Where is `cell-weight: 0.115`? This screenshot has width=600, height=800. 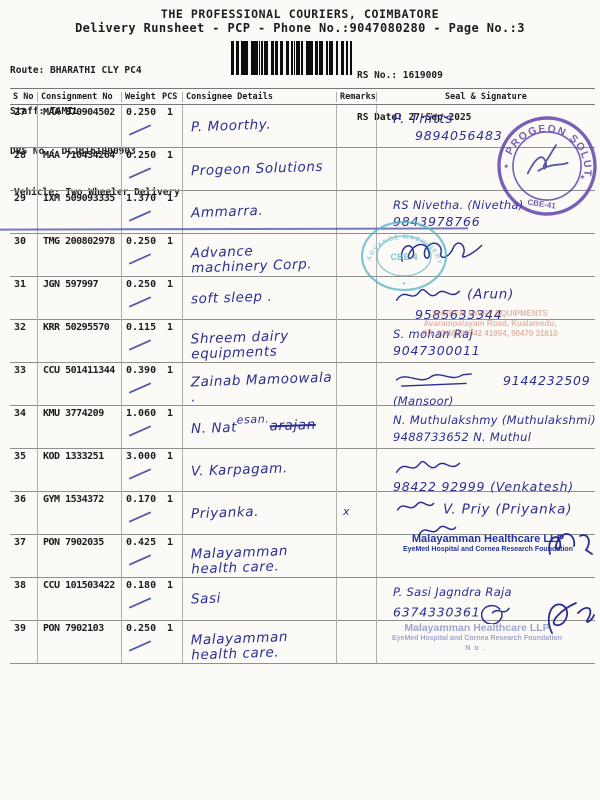
cell-weight: 0.115 is located at coordinates (140, 341).